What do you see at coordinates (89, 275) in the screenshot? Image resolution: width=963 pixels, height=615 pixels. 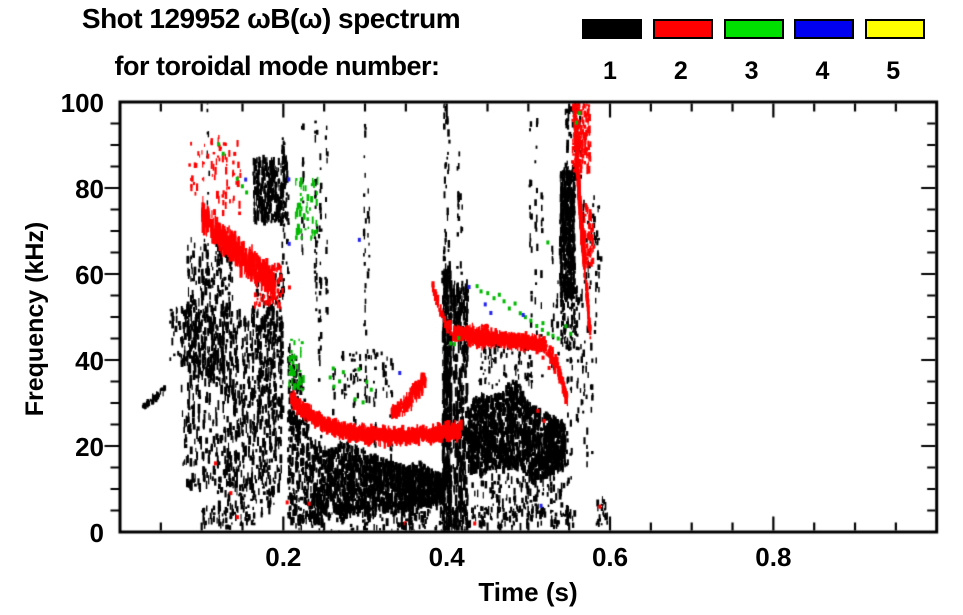 I see `y-tick-label: 60` at bounding box center [89, 275].